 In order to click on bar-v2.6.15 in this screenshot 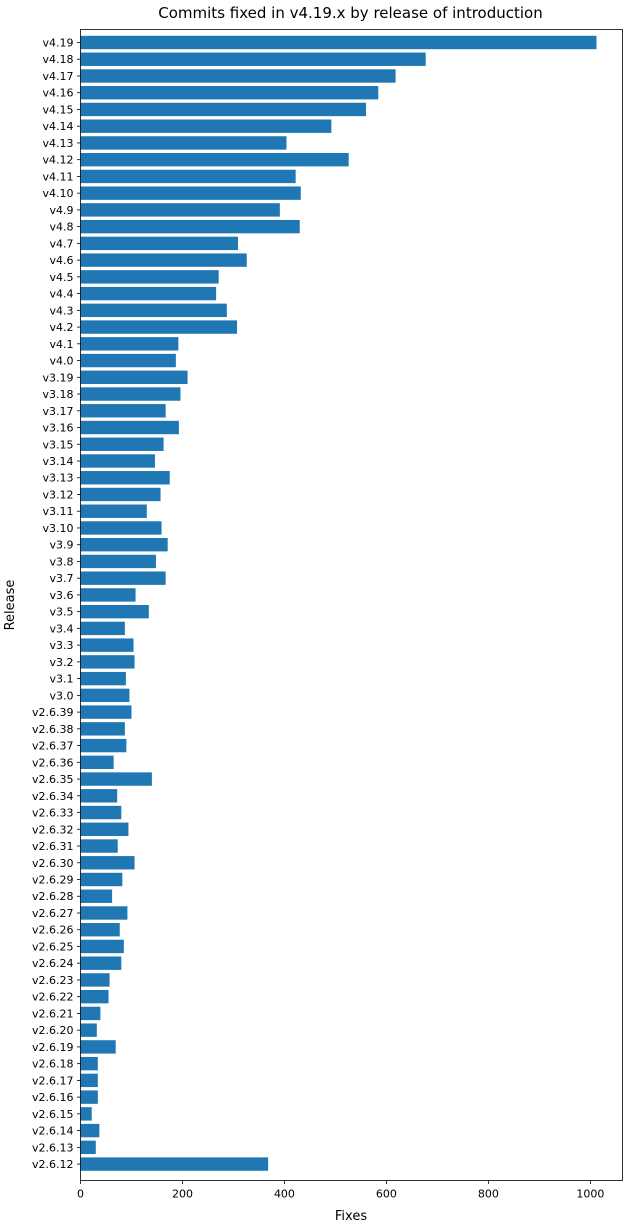, I will do `click(86, 1114)`.